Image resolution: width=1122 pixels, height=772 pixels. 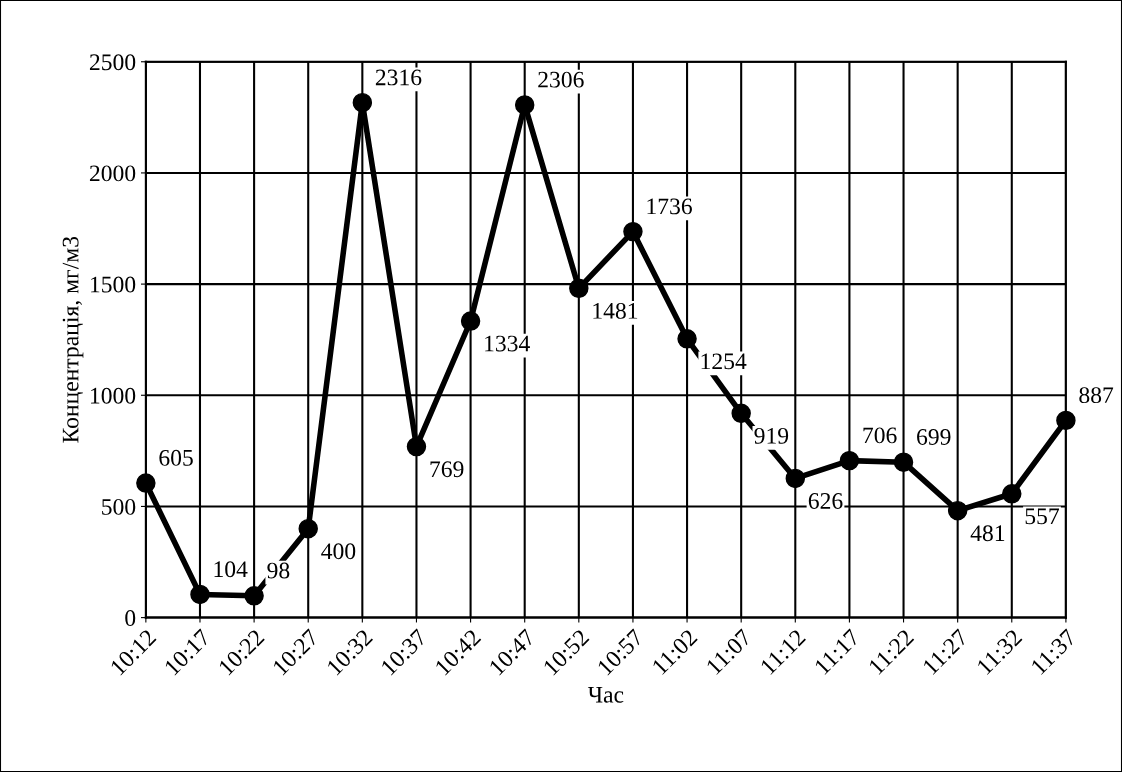 I want to click on y-tick-label: 2000, so click(x=112, y=173).